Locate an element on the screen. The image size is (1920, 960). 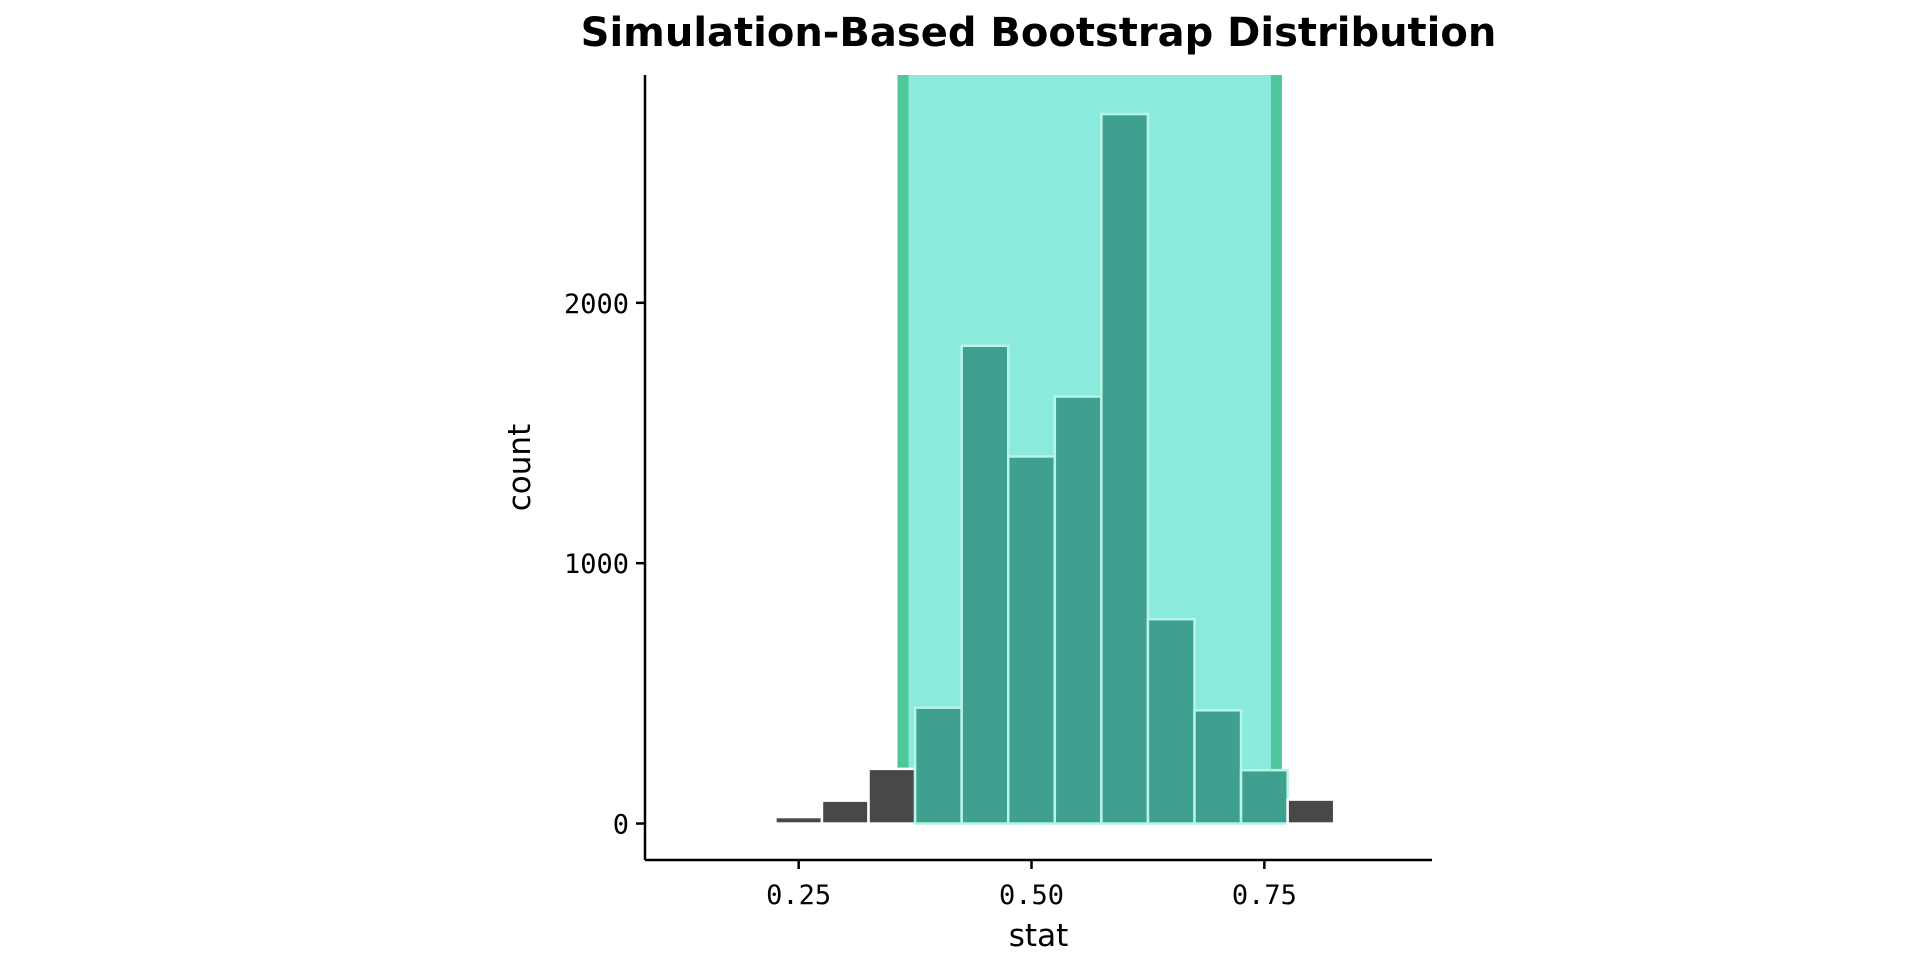
x-tick-label: 0.50 is located at coordinates (1031, 895).